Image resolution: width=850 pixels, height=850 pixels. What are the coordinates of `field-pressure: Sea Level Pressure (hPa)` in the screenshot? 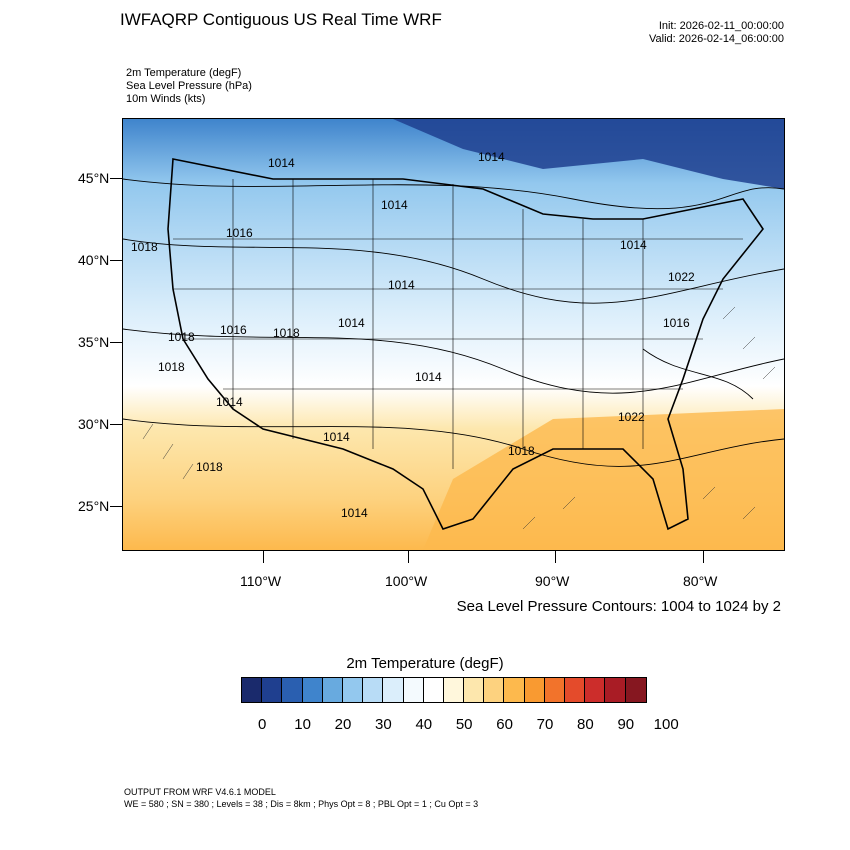 It's located at (189, 86).